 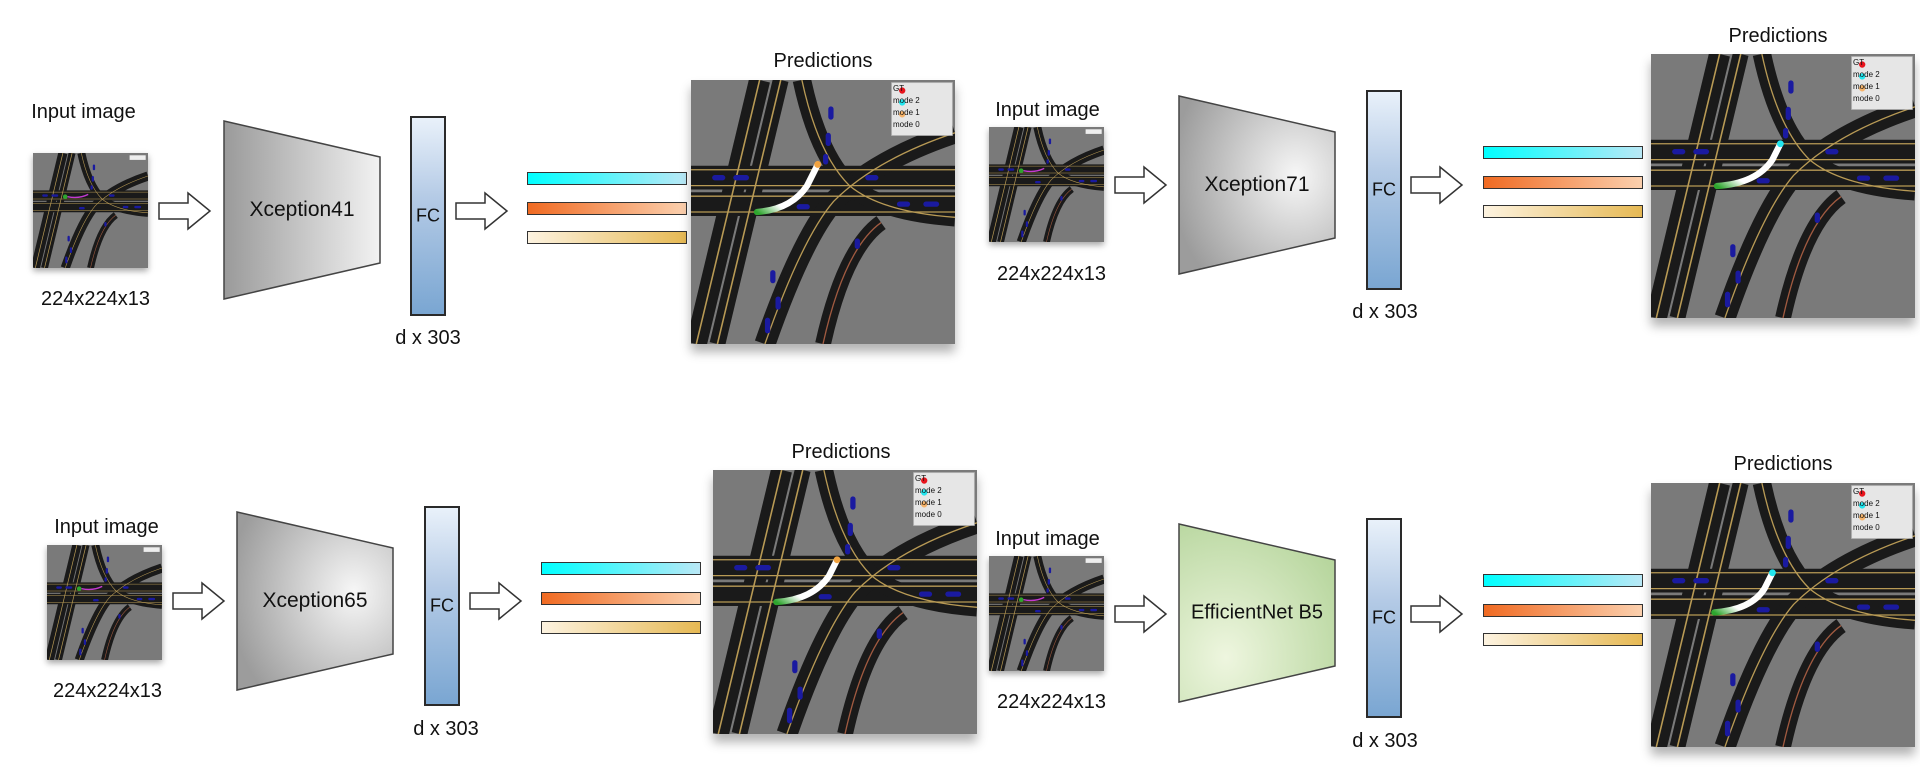 I want to click on backbone-block: Xception65, so click(x=315, y=601).